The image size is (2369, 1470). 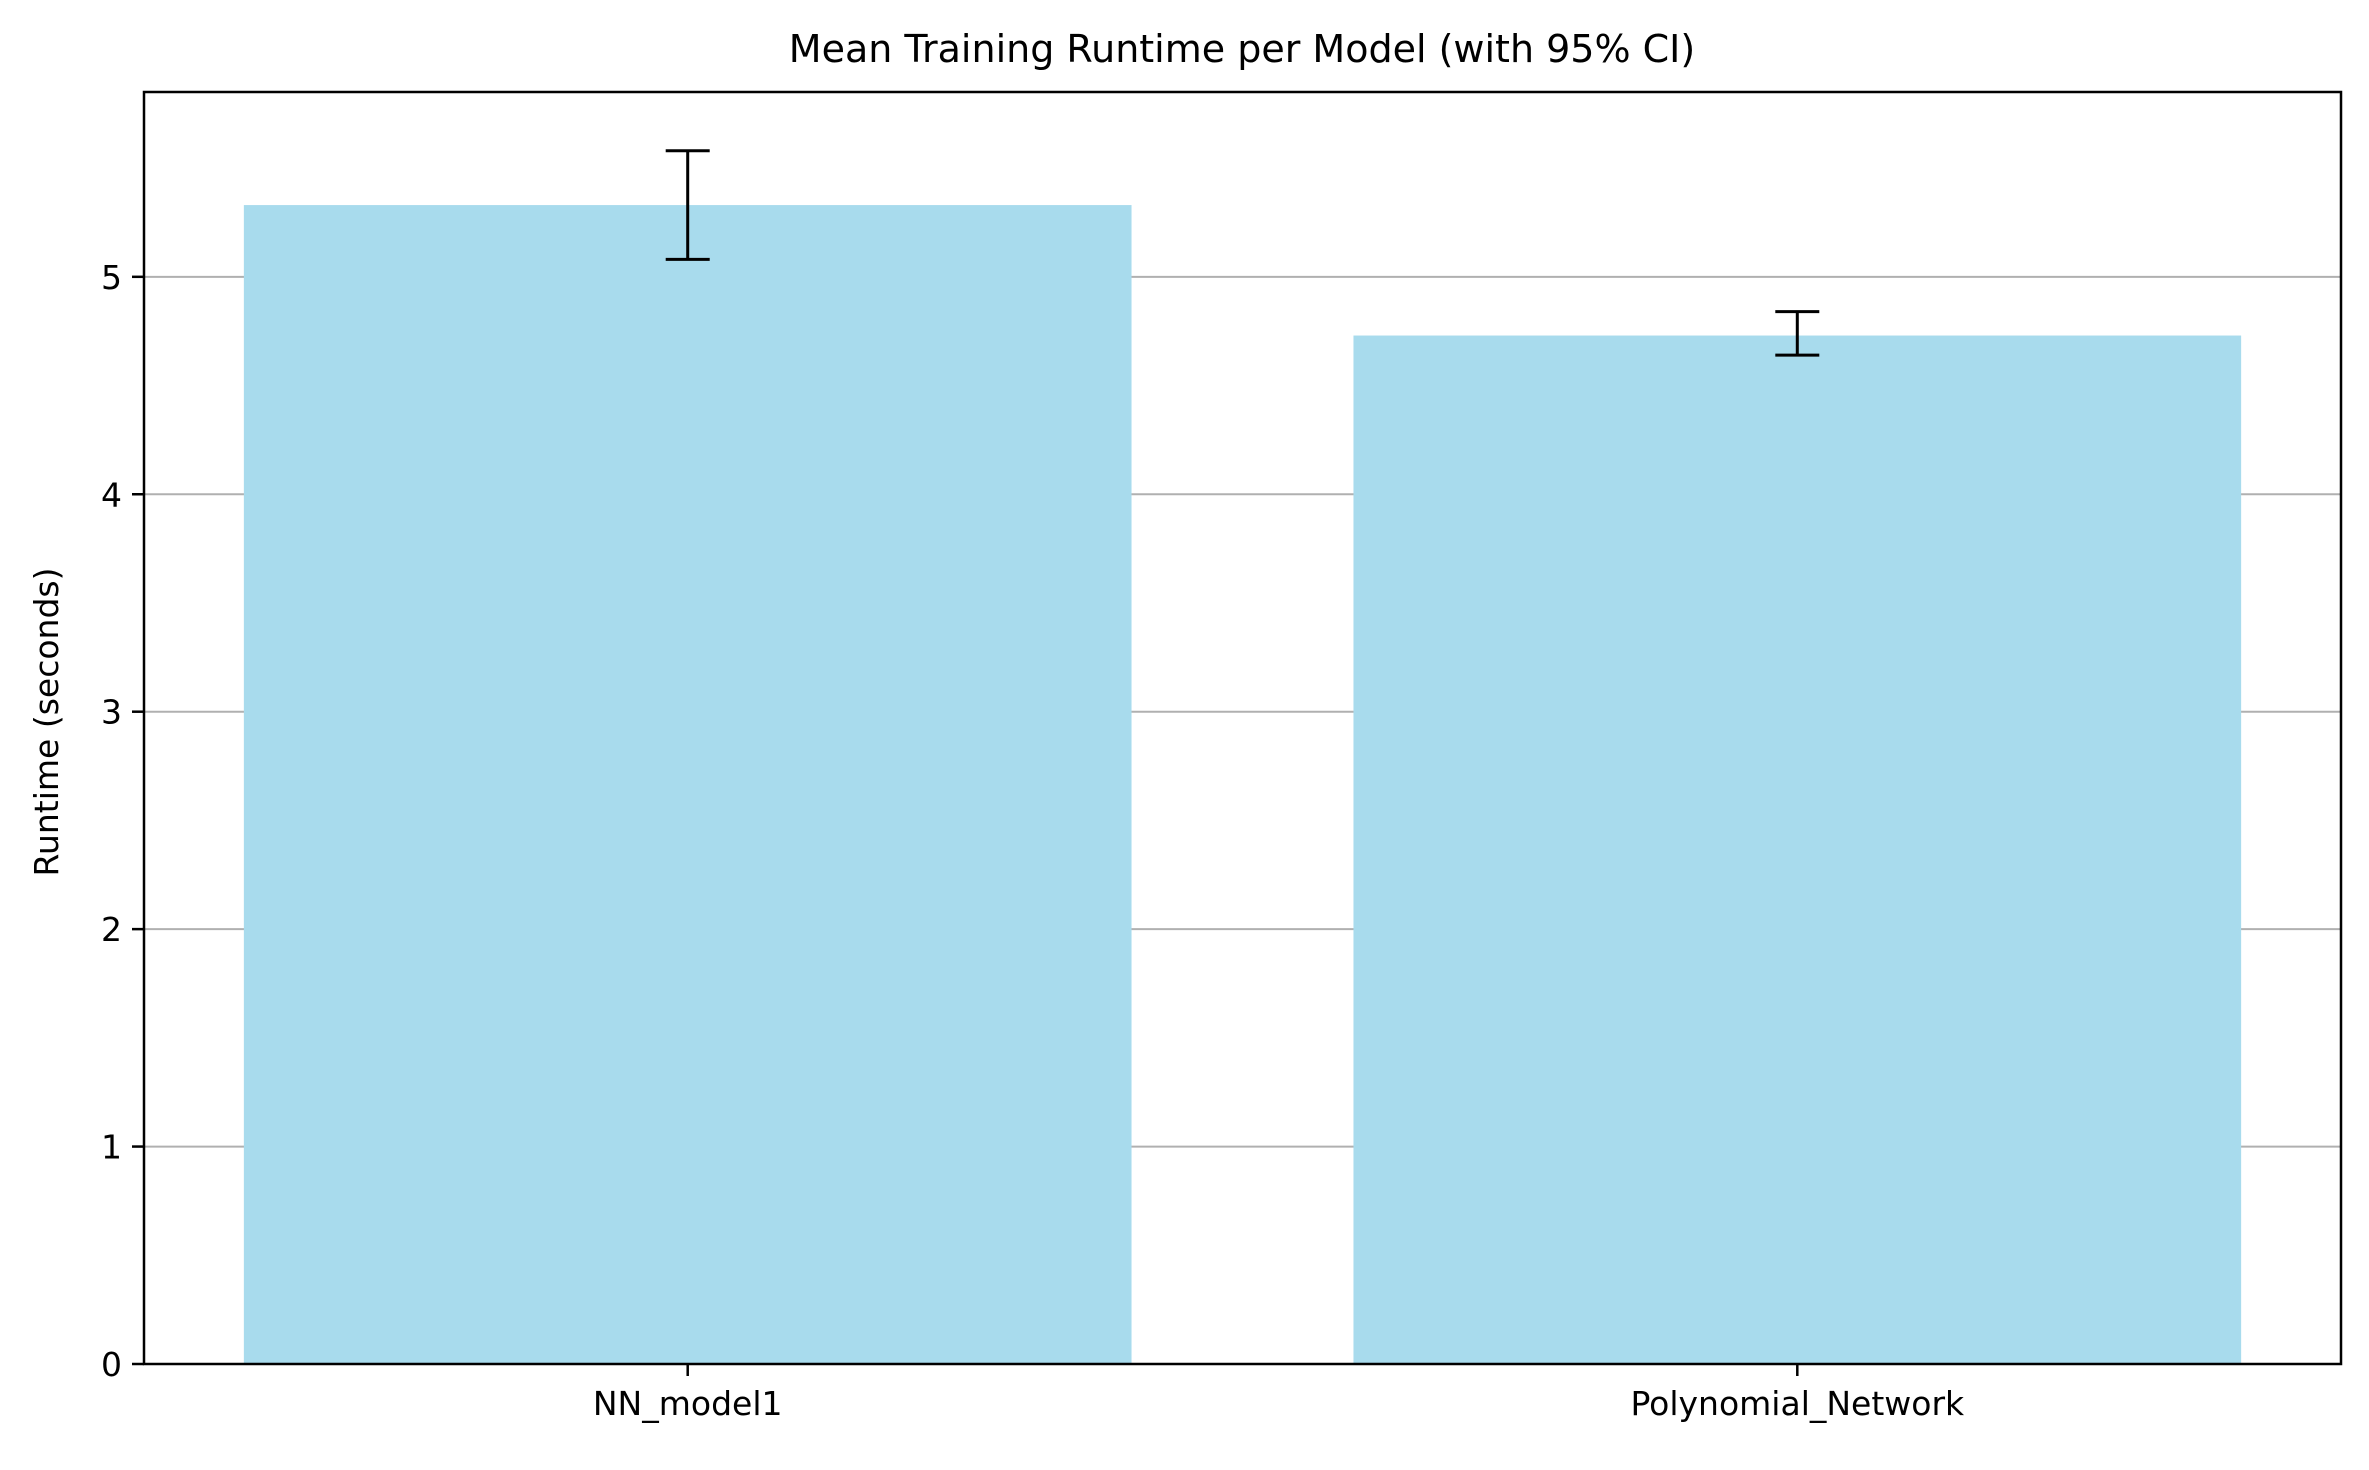 What do you see at coordinates (688, 1403) in the screenshot?
I see `x-tick-label: NN_model1` at bounding box center [688, 1403].